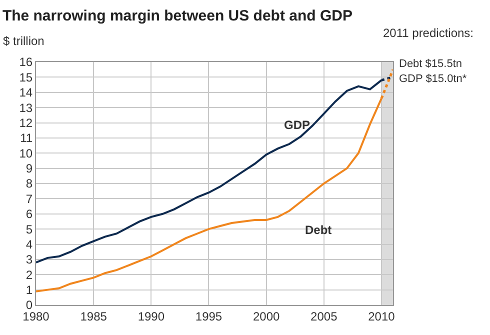  What do you see at coordinates (297, 125) in the screenshot?
I see `annotation: GDP` at bounding box center [297, 125].